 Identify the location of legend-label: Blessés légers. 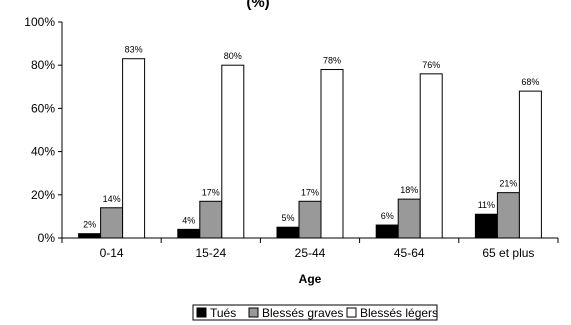
(399, 313).